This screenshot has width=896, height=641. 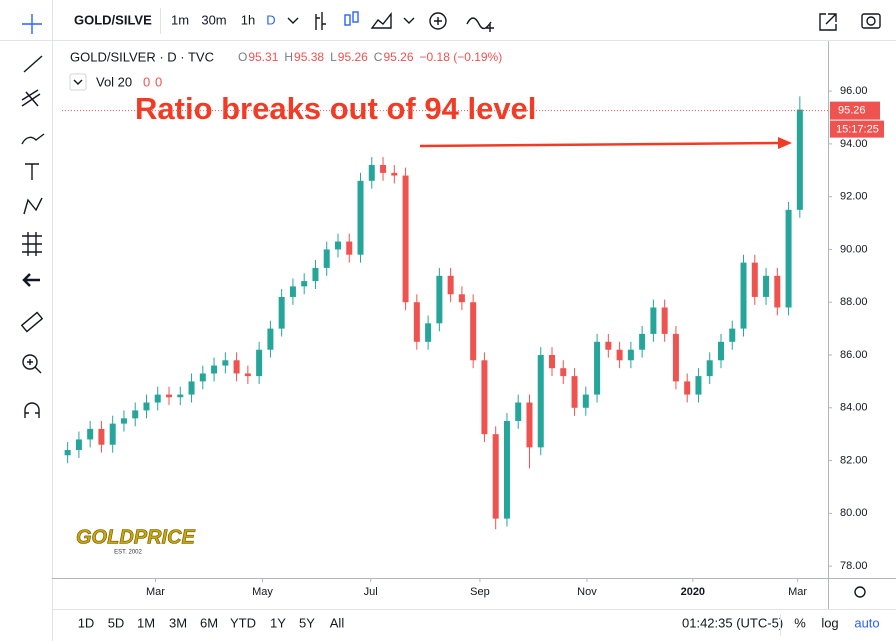 I want to click on ohlc-key: O, so click(x=242, y=57).